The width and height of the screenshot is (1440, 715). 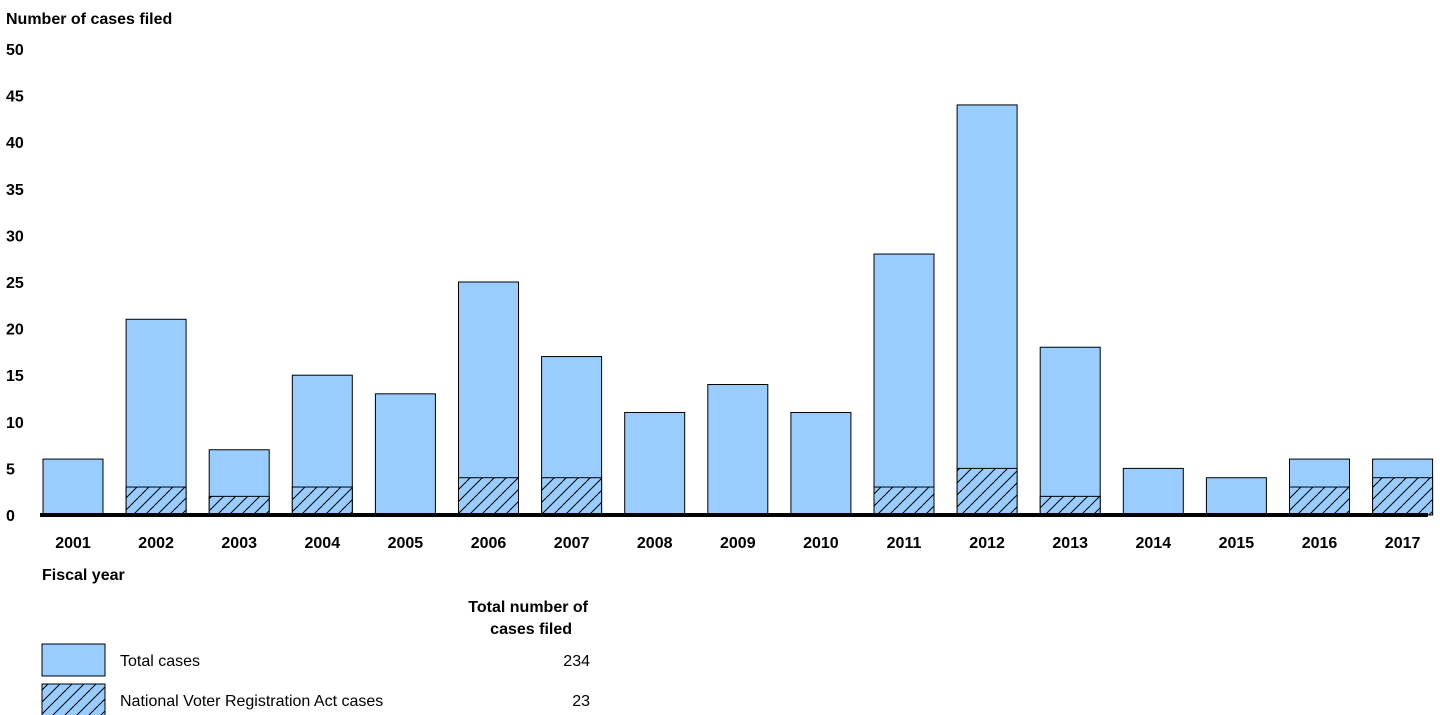 What do you see at coordinates (987, 543) in the screenshot?
I see `x-tick-label: 2012` at bounding box center [987, 543].